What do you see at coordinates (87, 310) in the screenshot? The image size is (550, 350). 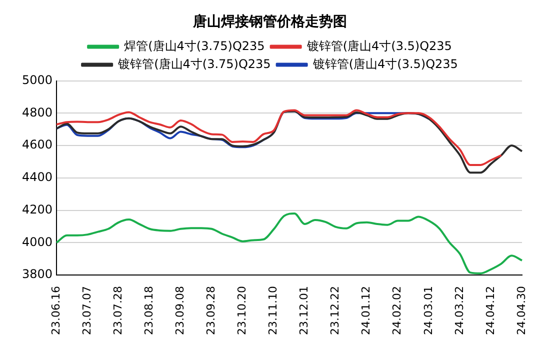 I see `x-tick-label: 23.07.07` at bounding box center [87, 310].